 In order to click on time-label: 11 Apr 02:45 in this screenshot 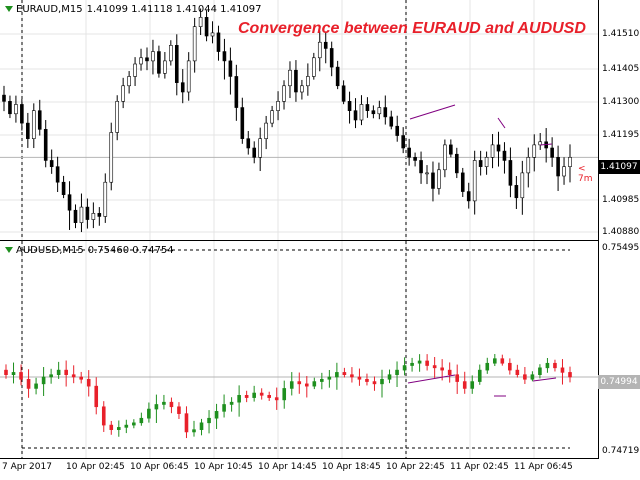, I will do `click(479, 467)`.